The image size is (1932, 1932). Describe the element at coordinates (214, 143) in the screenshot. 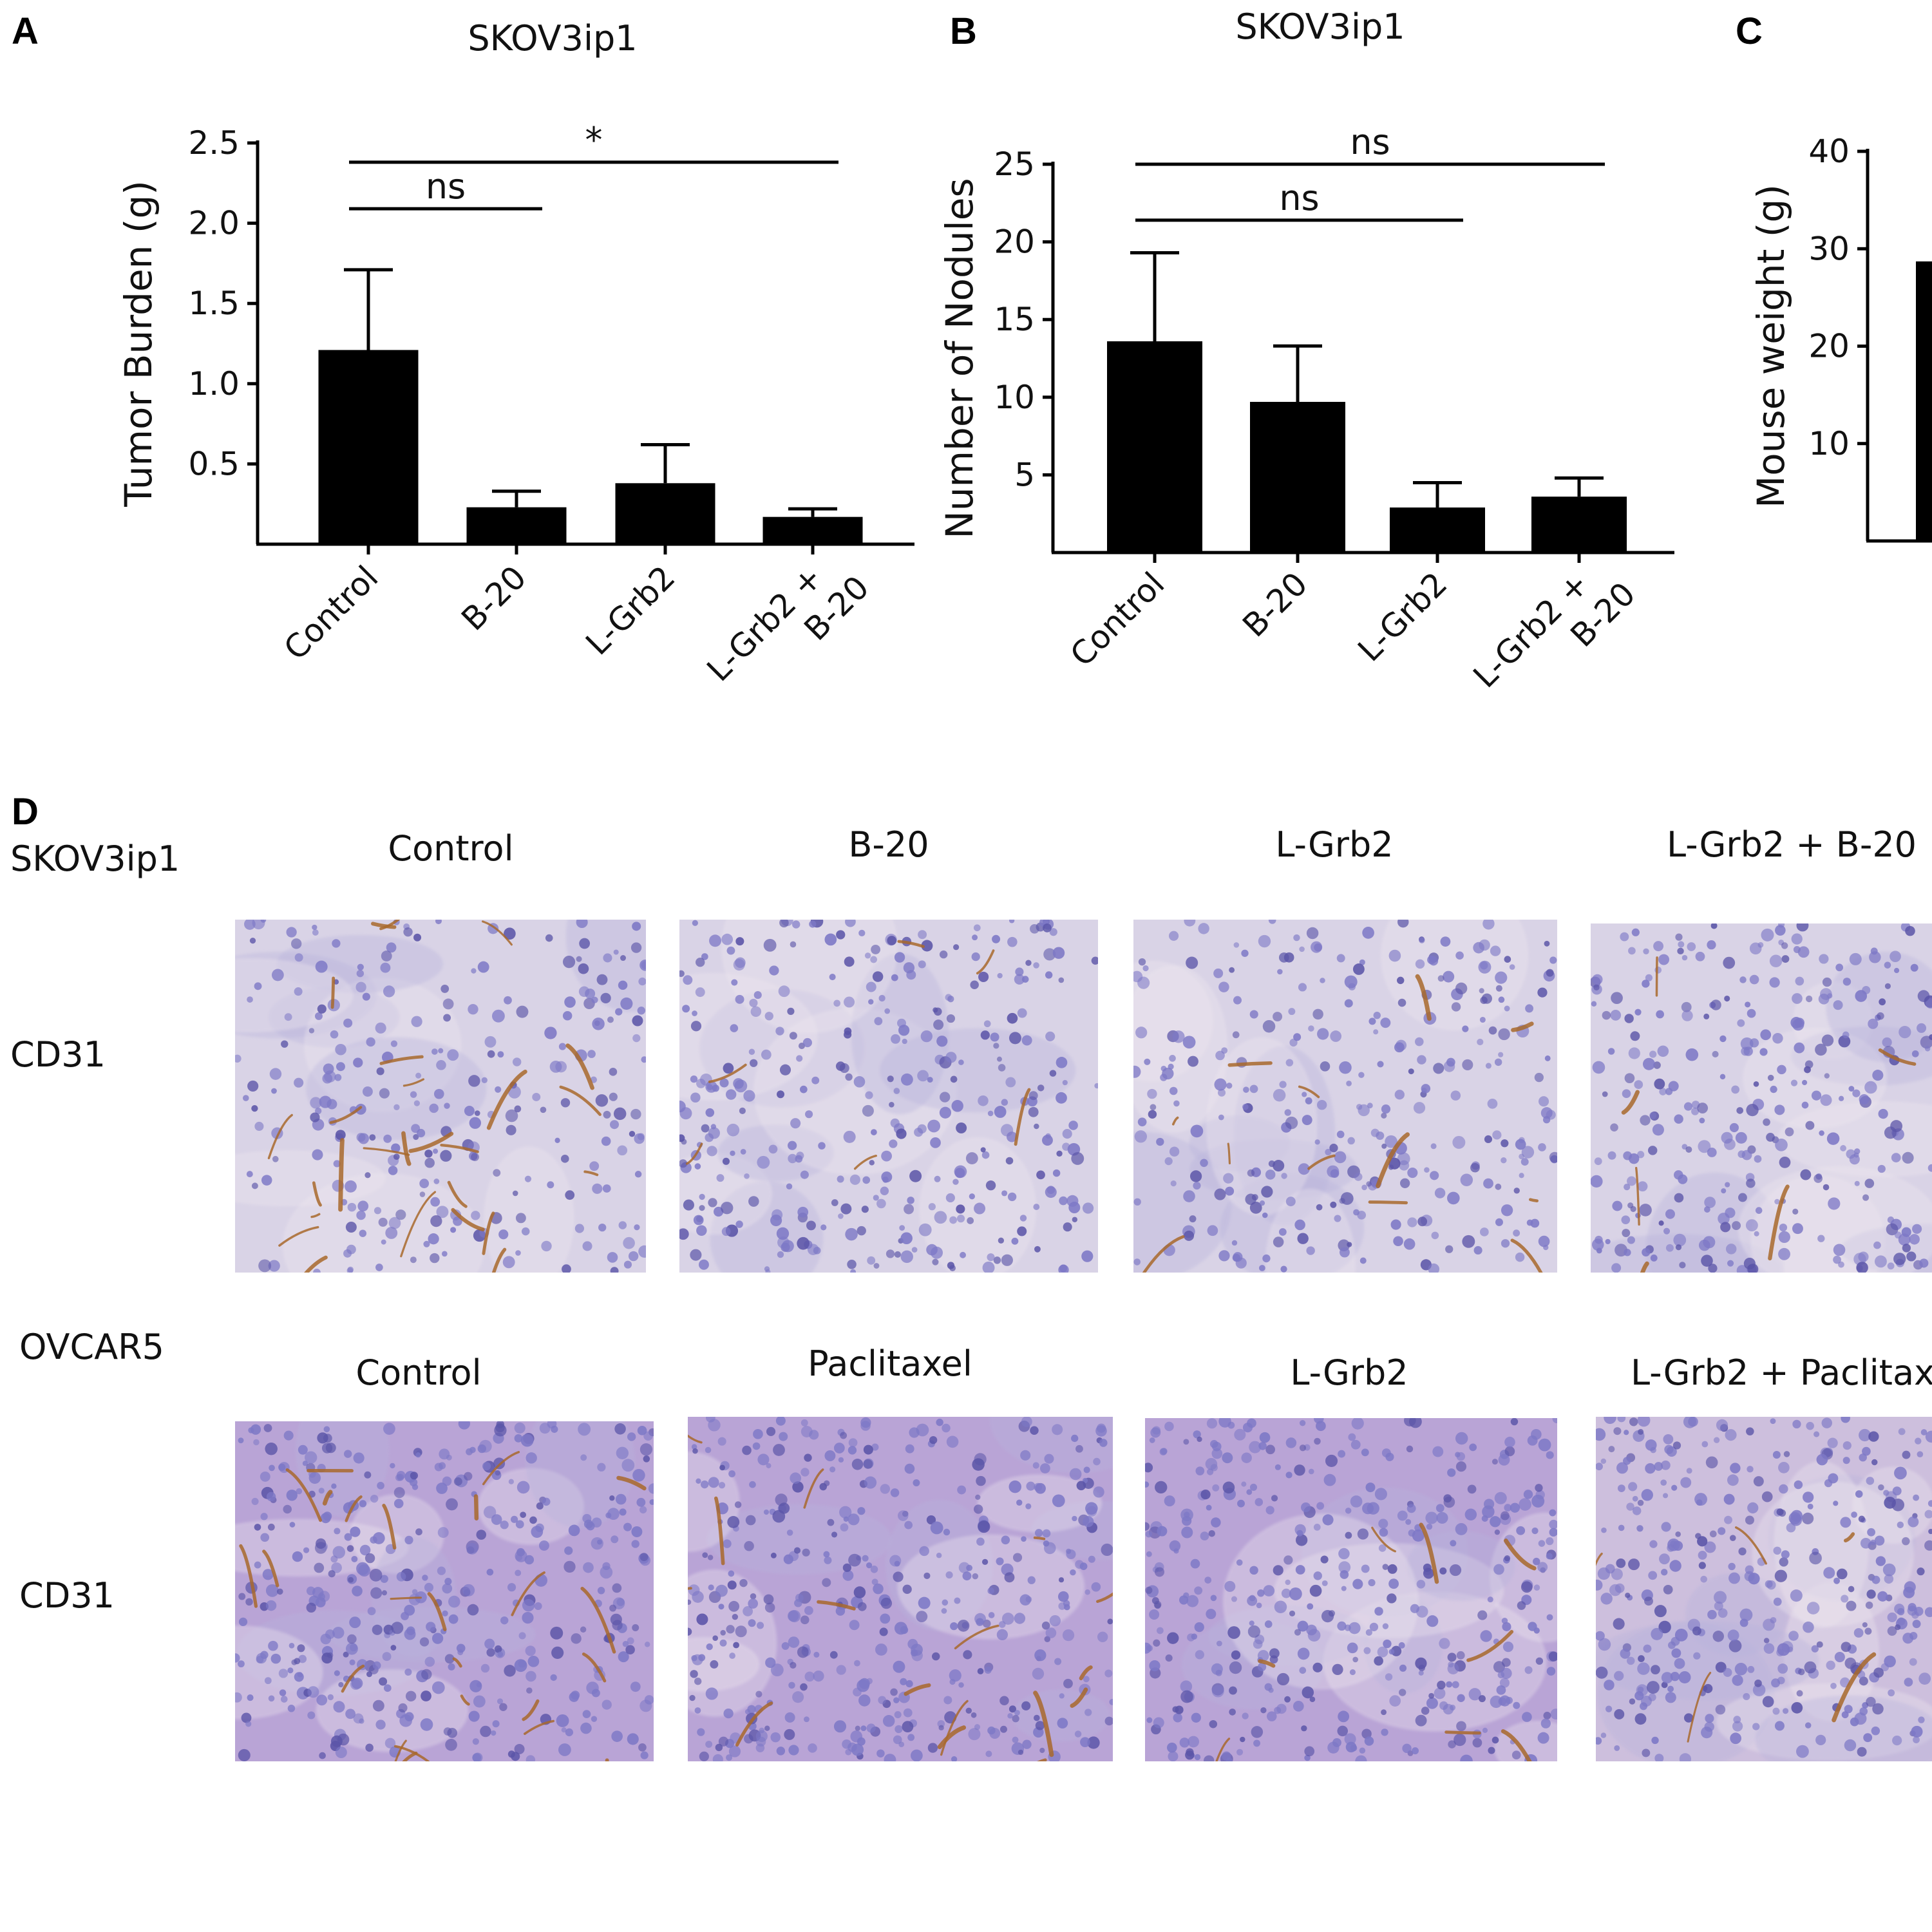

I see `y-tick-label: 2.5` at that location.